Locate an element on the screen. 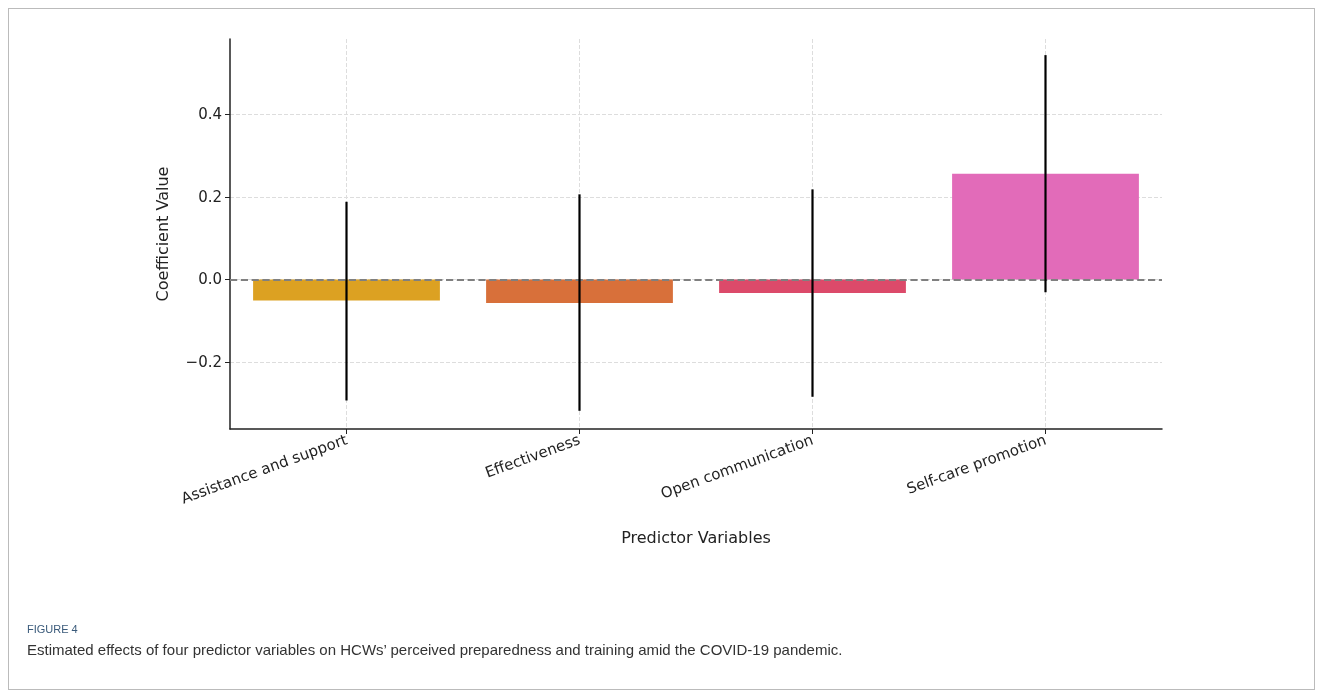 This screenshot has height=700, width=1325. y-tick-label: 0.0 is located at coordinates (210, 279).